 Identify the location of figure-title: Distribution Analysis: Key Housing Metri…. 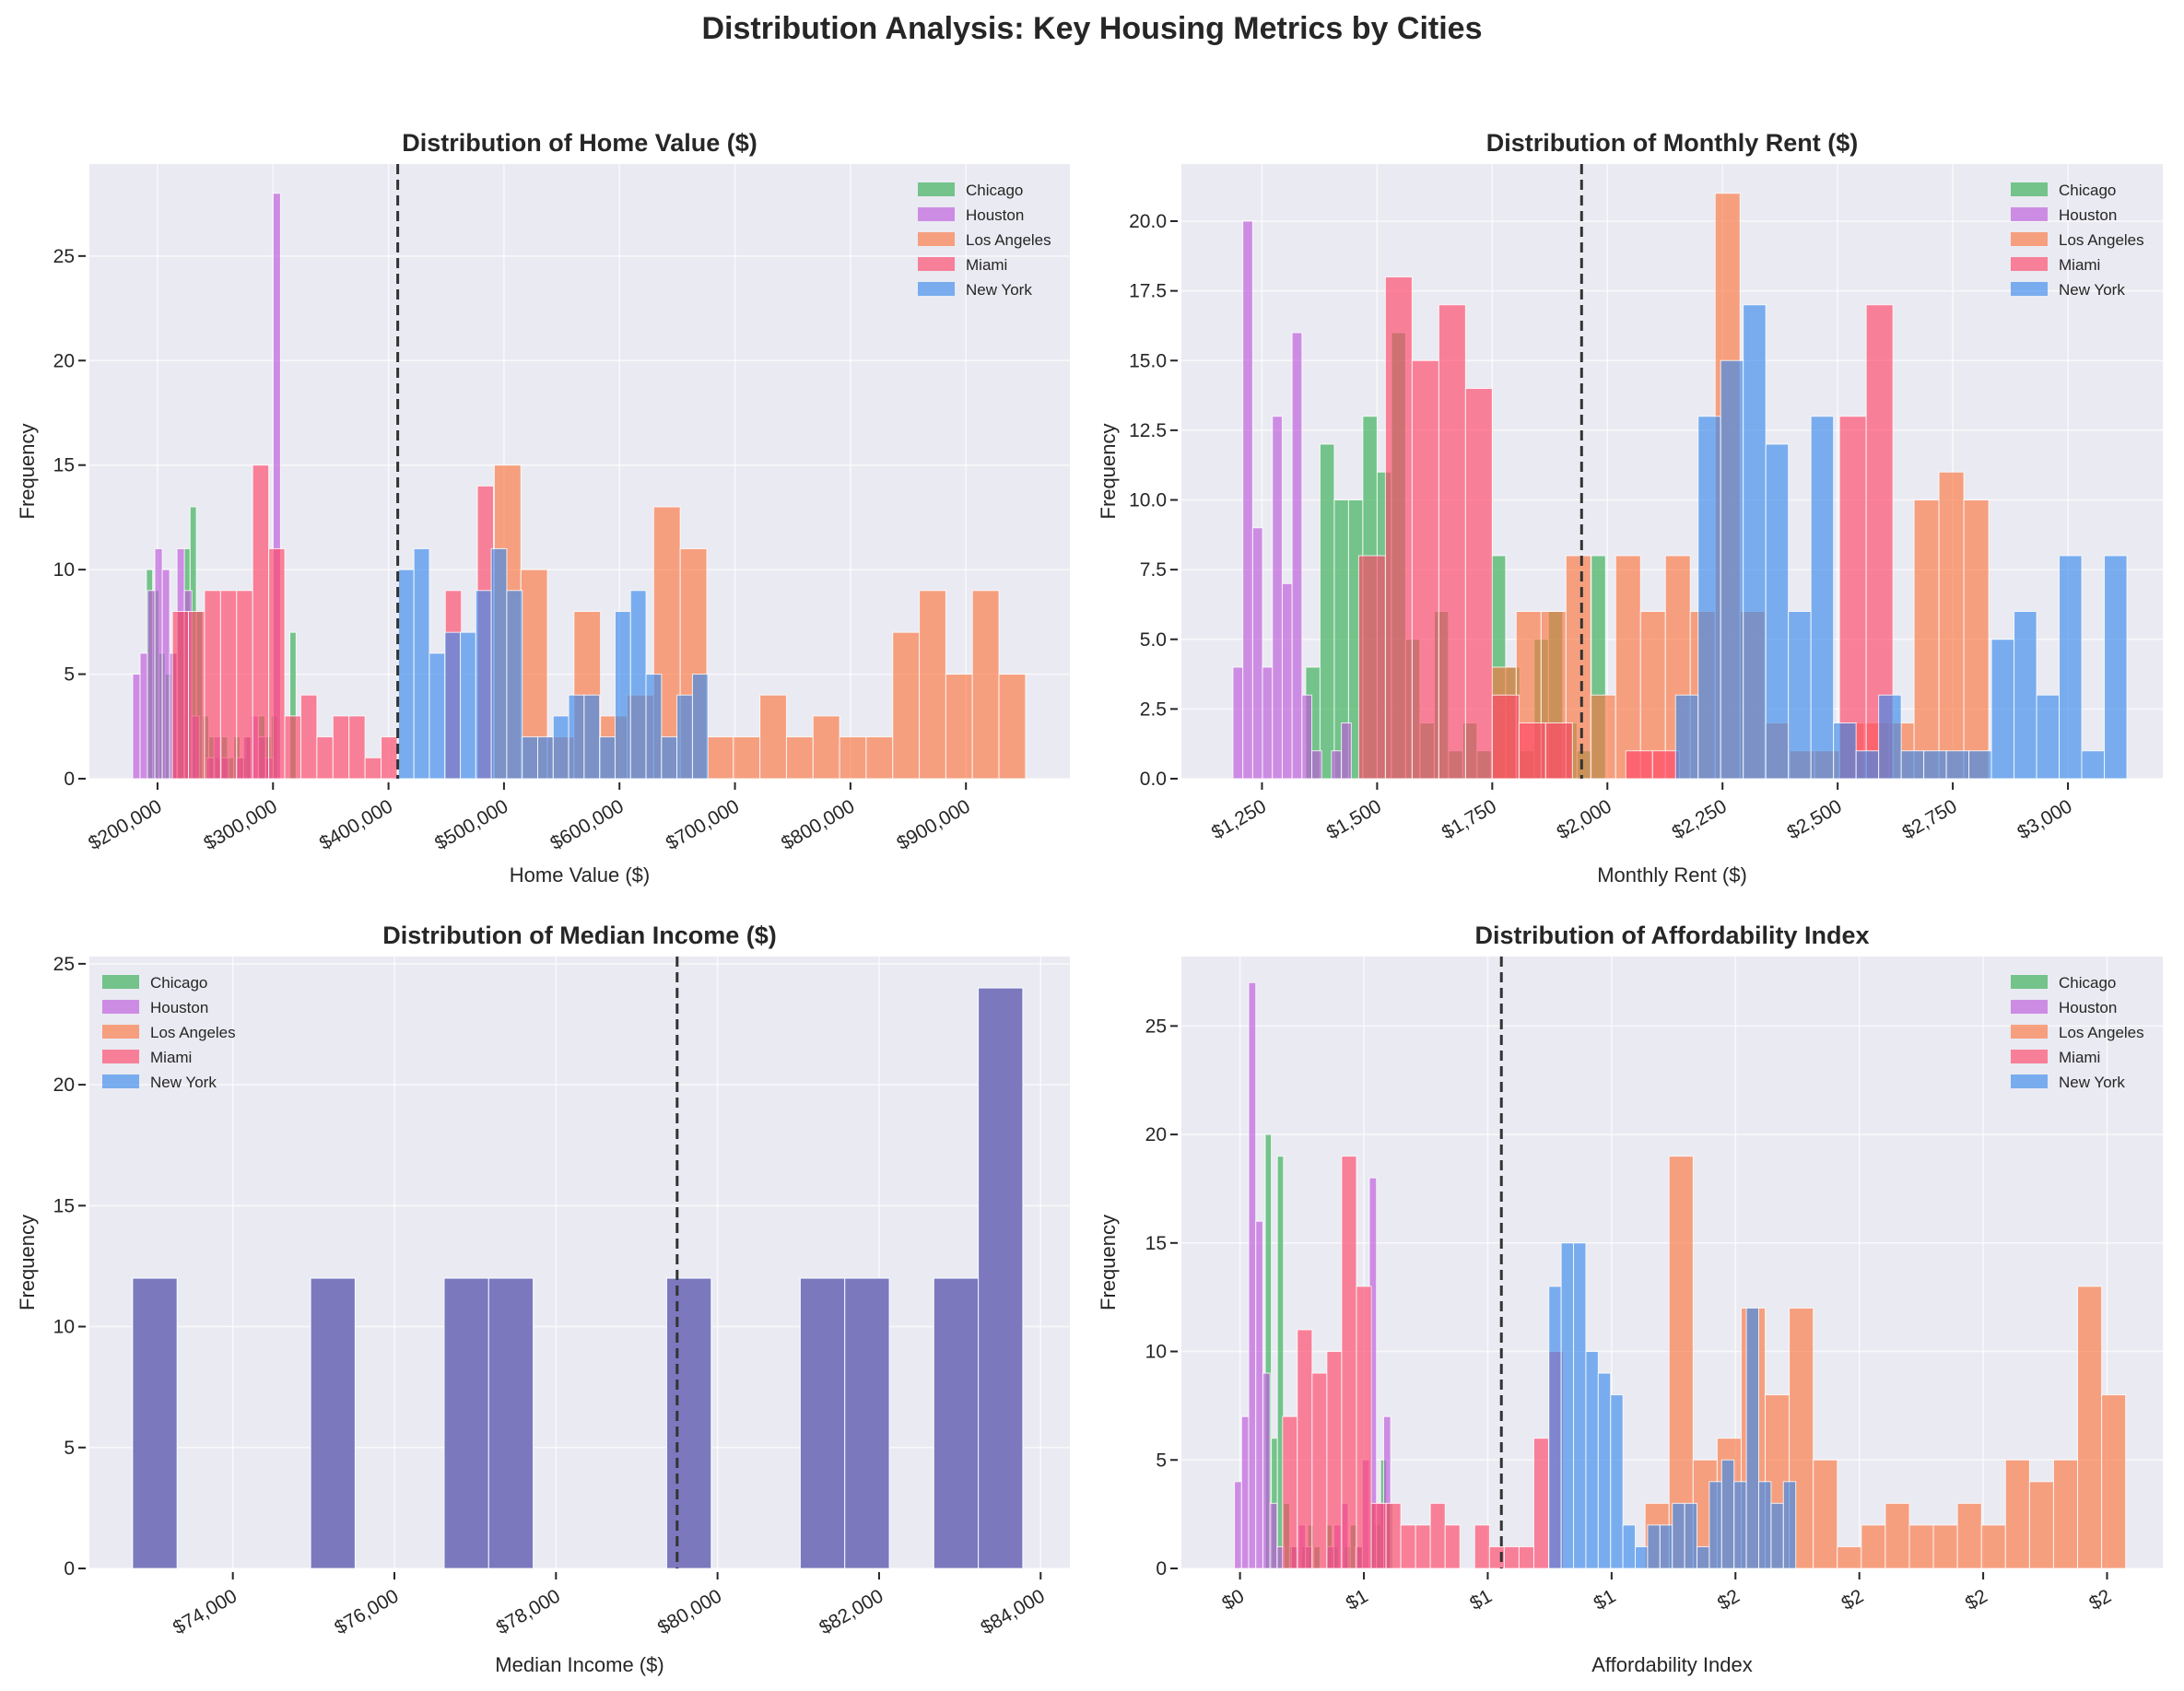
(1091, 28).